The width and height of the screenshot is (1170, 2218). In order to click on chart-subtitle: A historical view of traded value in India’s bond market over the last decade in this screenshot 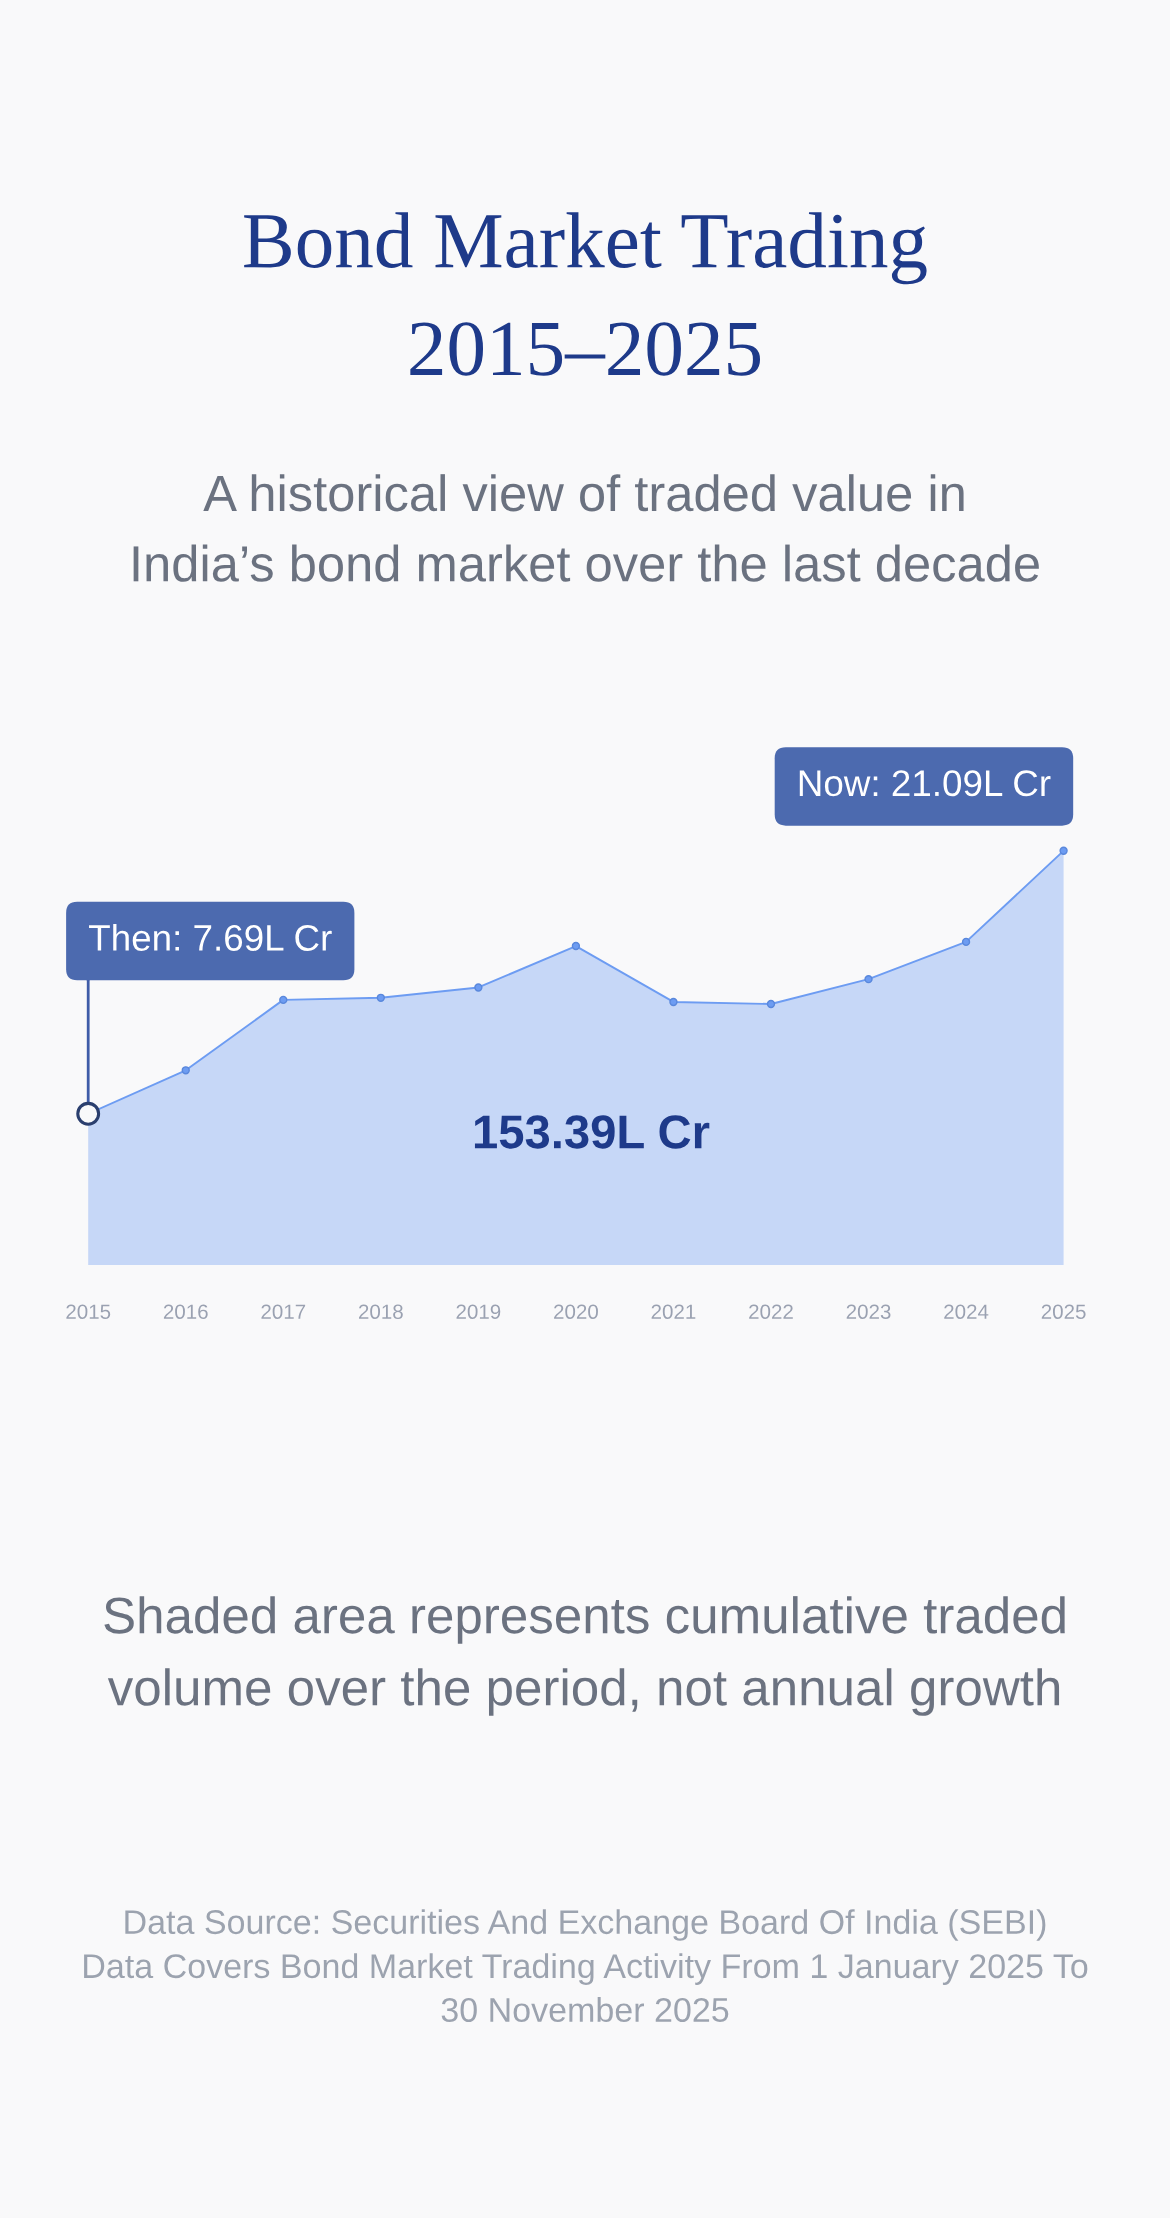, I will do `click(586, 528)`.